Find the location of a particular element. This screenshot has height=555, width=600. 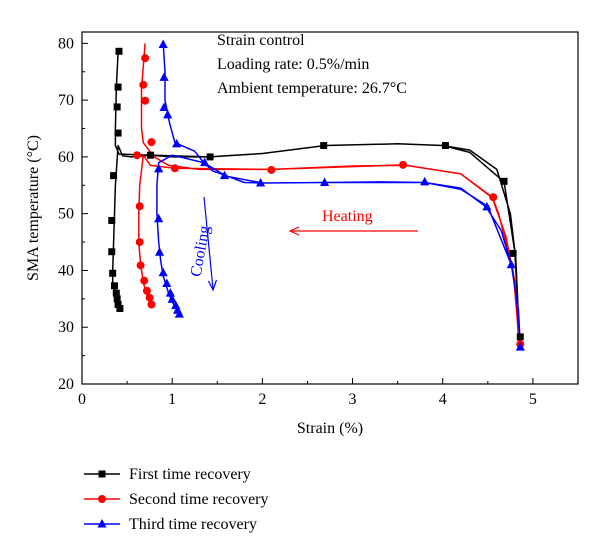

y-tick-label: 30 is located at coordinates (66, 327).